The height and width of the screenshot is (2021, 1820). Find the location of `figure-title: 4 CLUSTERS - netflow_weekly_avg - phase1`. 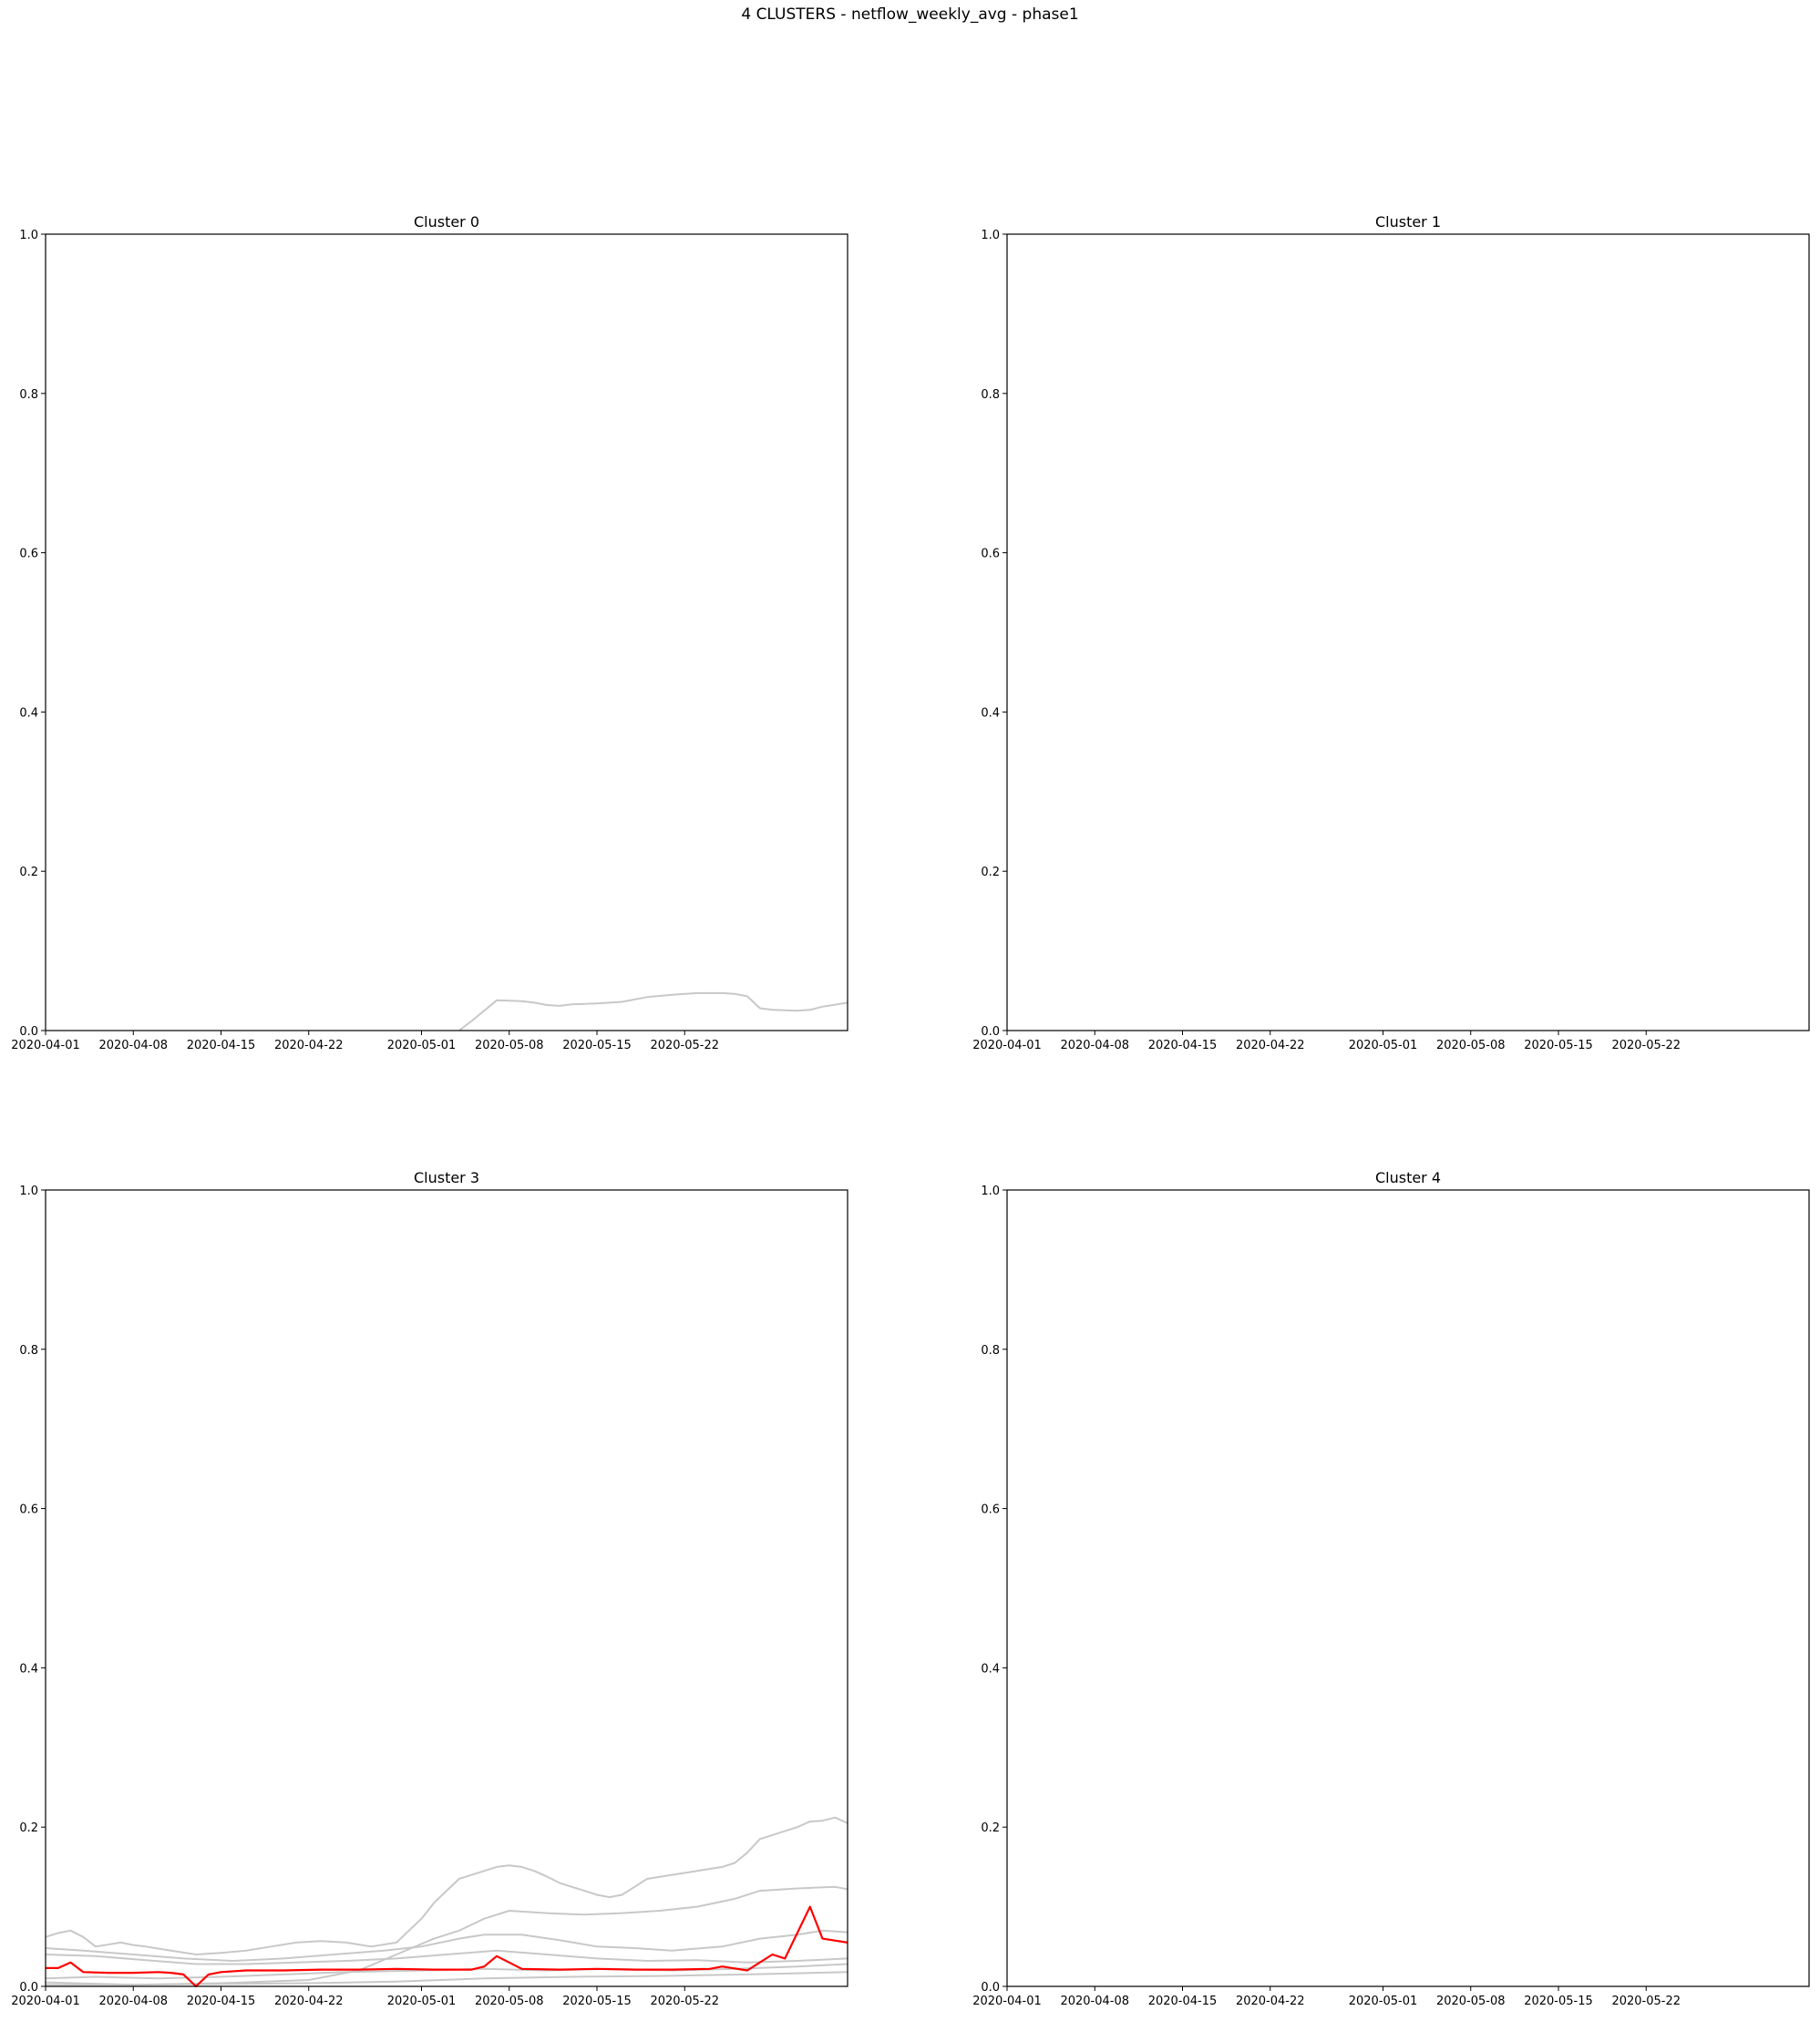

figure-title: 4 CLUSTERS - netflow_weekly_avg - phase1 is located at coordinates (910, 15).